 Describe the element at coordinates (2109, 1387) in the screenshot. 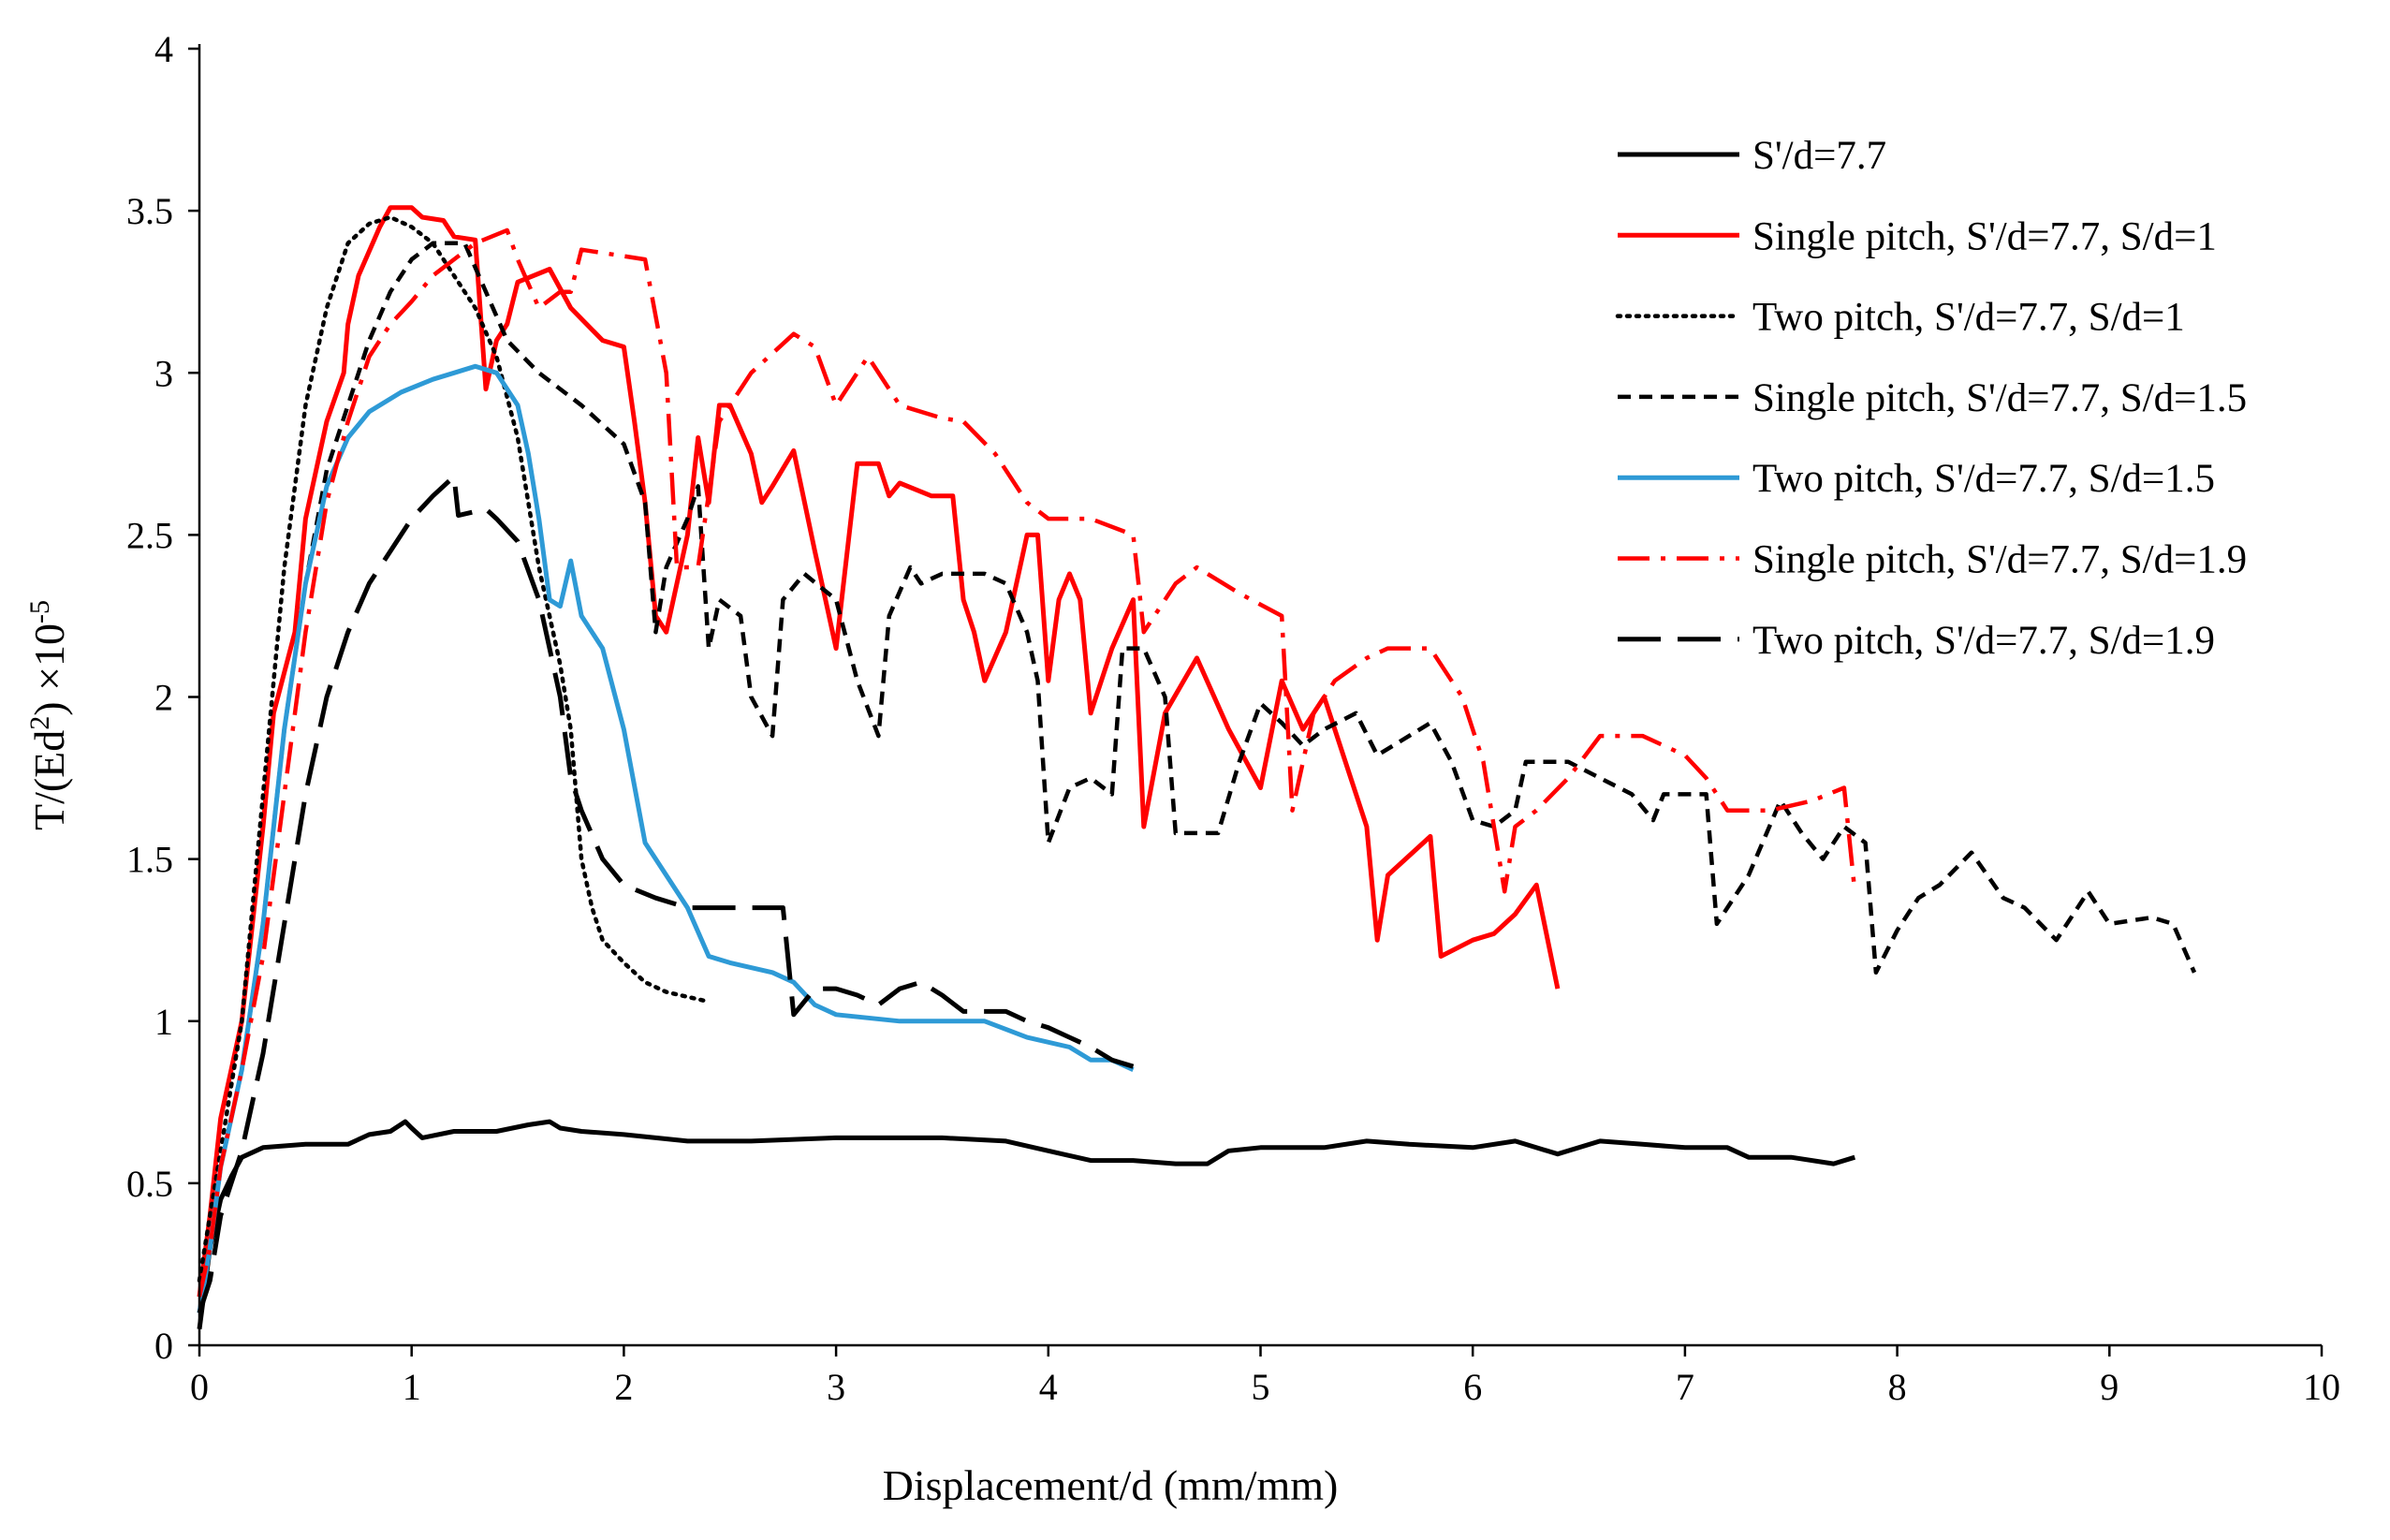

I see `x-tick-label: 9` at that location.